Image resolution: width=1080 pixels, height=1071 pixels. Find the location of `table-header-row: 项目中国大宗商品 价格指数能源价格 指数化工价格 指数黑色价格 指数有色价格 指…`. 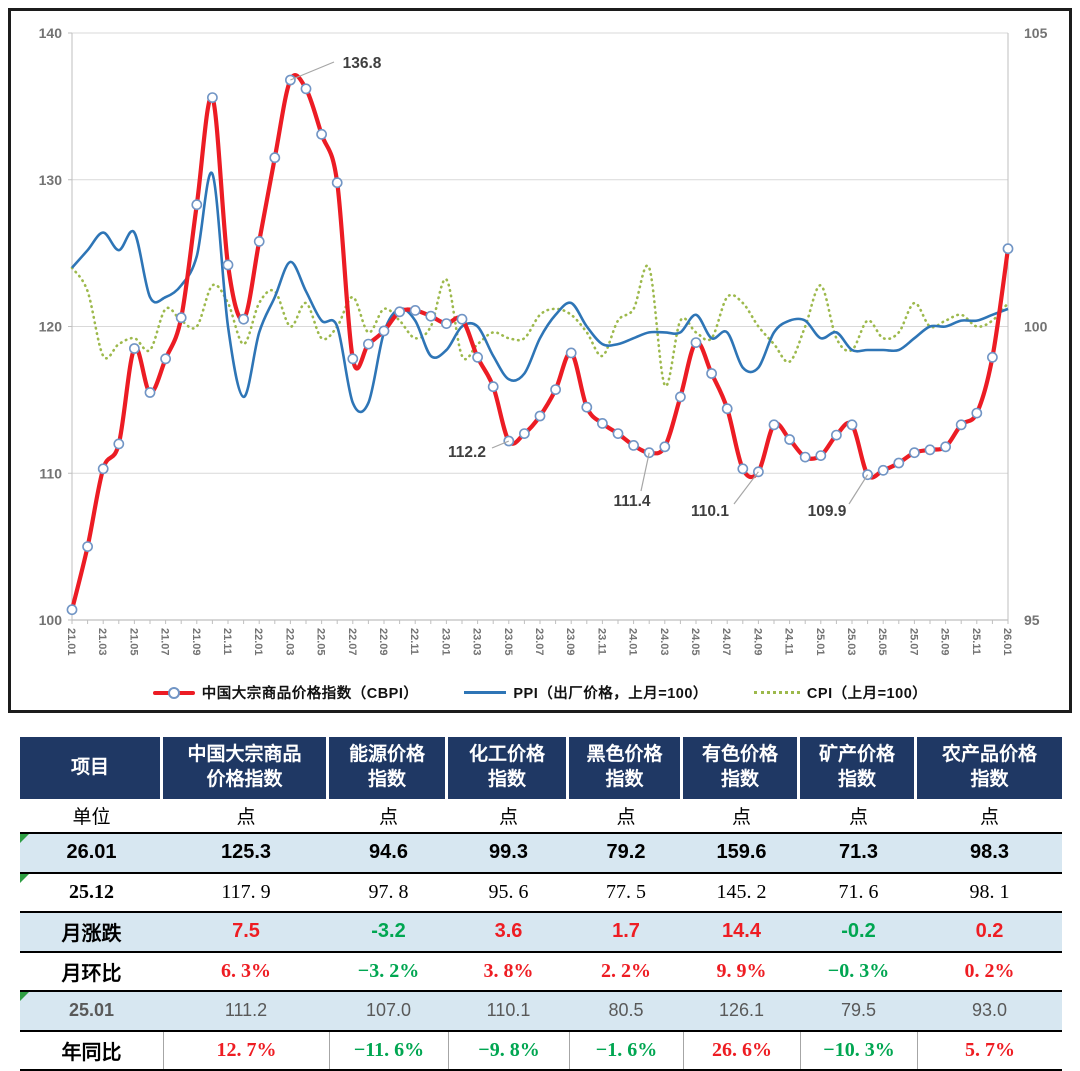

table-header-row: 项目中国大宗商品 价格指数能源价格 指数化工价格 指数黑色价格 指数有色价格 指… is located at coordinates (541, 768).